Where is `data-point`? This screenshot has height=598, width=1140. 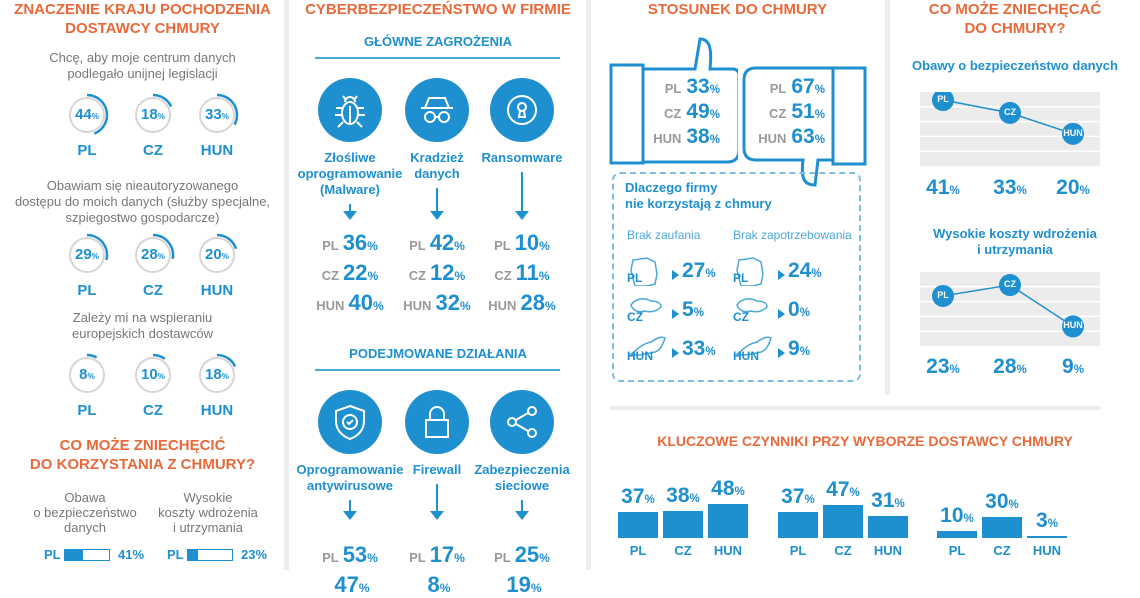 data-point is located at coordinates (943, 295).